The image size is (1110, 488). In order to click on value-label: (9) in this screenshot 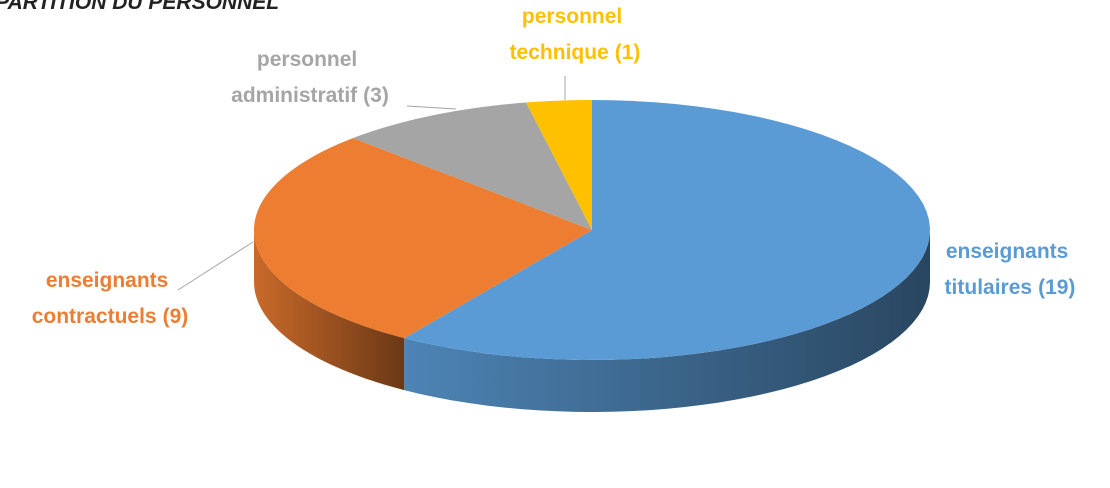, I will do `click(176, 316)`.